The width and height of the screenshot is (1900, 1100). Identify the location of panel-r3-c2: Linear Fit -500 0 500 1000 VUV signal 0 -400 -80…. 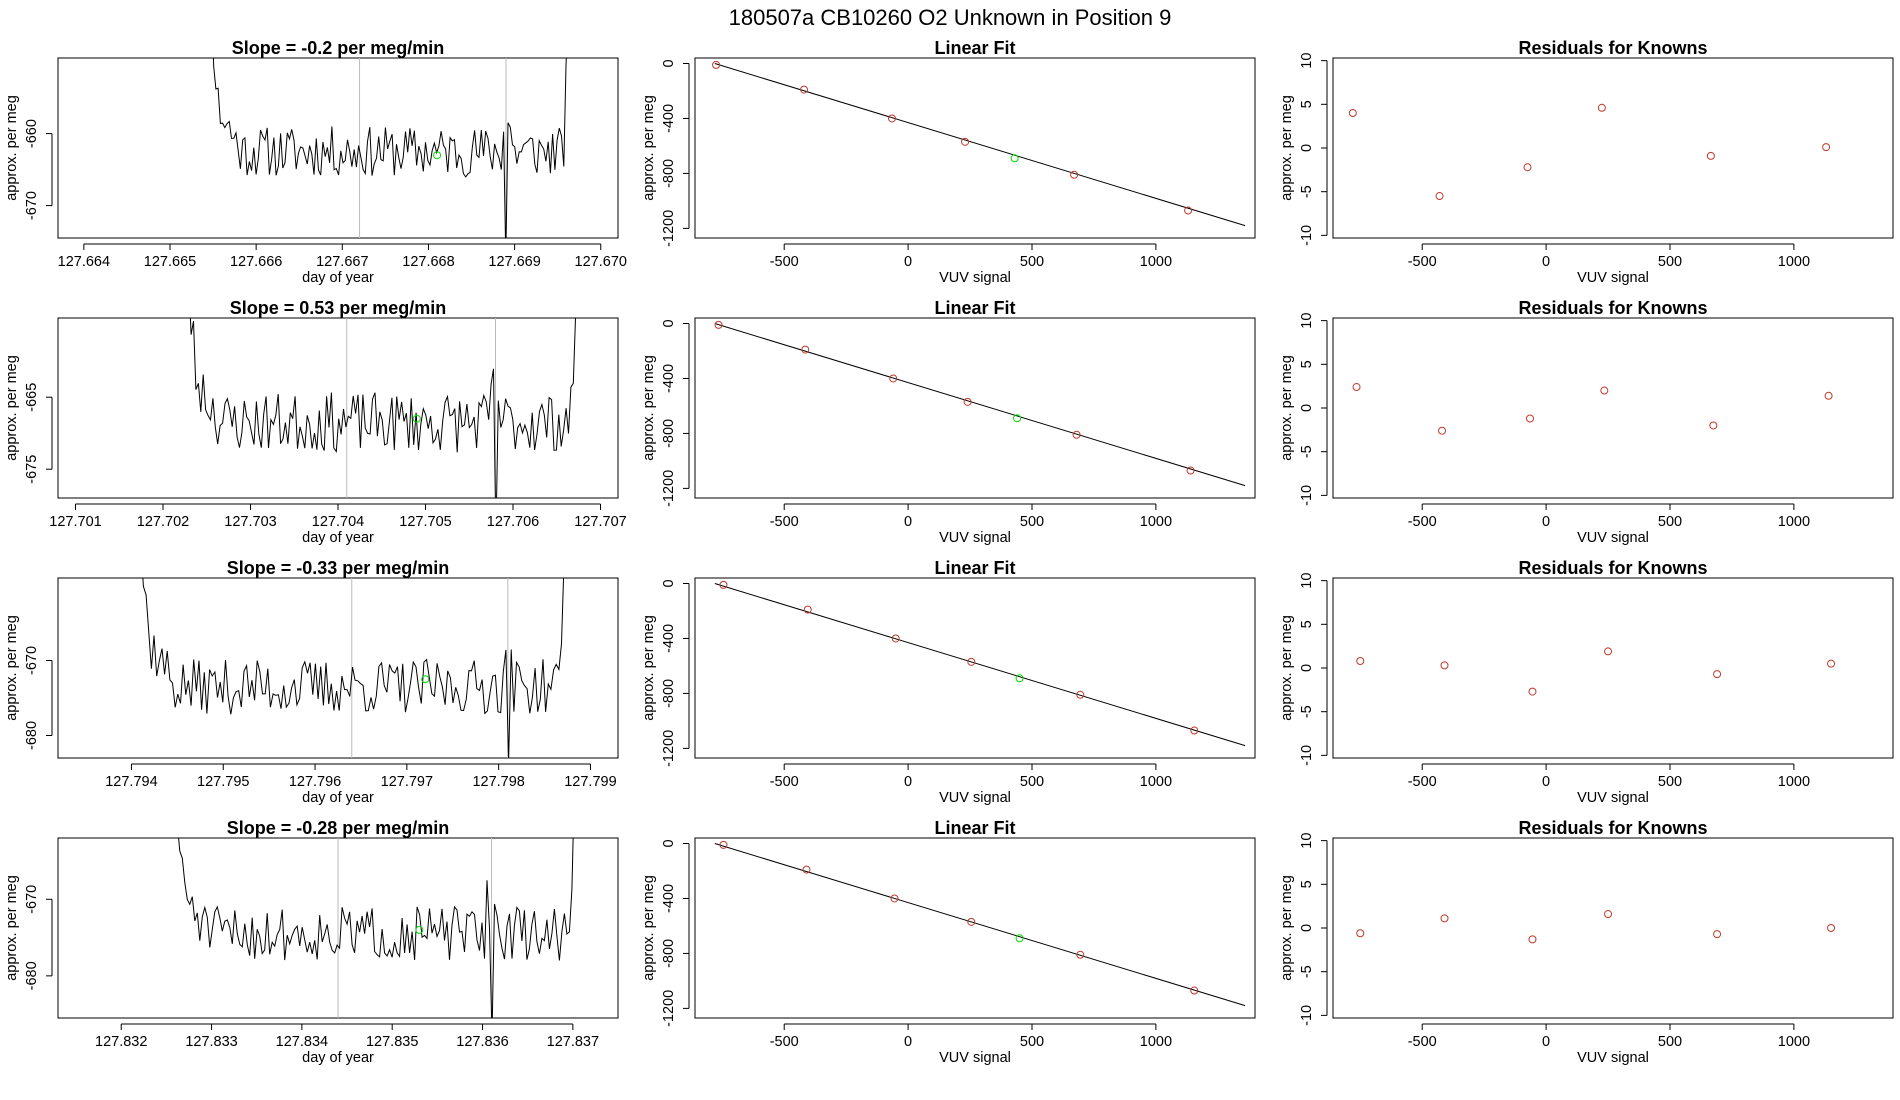
(948, 682).